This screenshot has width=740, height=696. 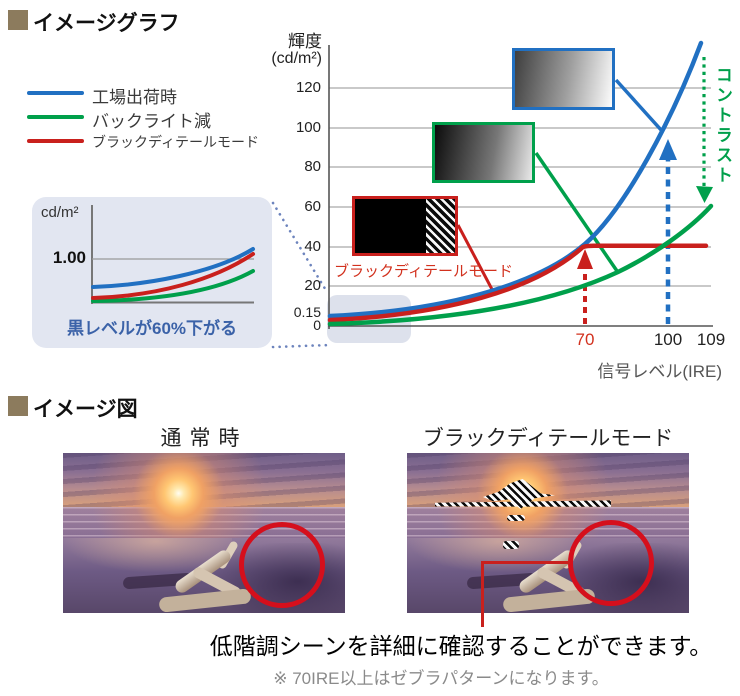 What do you see at coordinates (423, 271) in the screenshot?
I see `black-detail-mode-label: ブラックディテールモード` at bounding box center [423, 271].